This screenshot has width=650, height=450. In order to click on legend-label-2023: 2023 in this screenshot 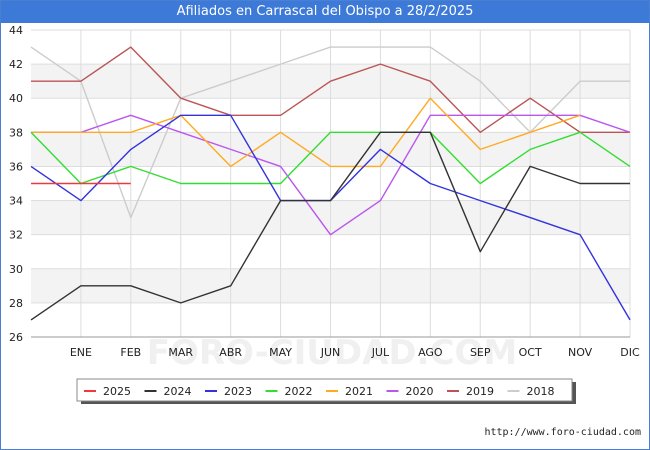, I will do `click(238, 391)`.